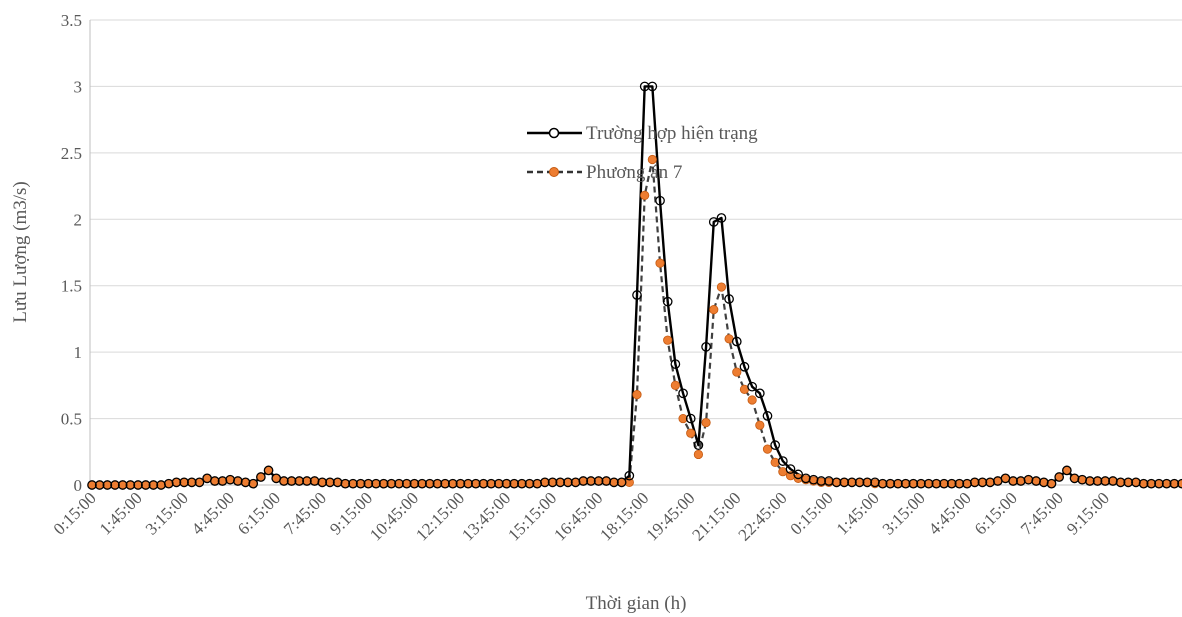 This screenshot has height=617, width=1182. I want to click on legend-label-series-1: Trường hợp hiện trạng, so click(672, 133).